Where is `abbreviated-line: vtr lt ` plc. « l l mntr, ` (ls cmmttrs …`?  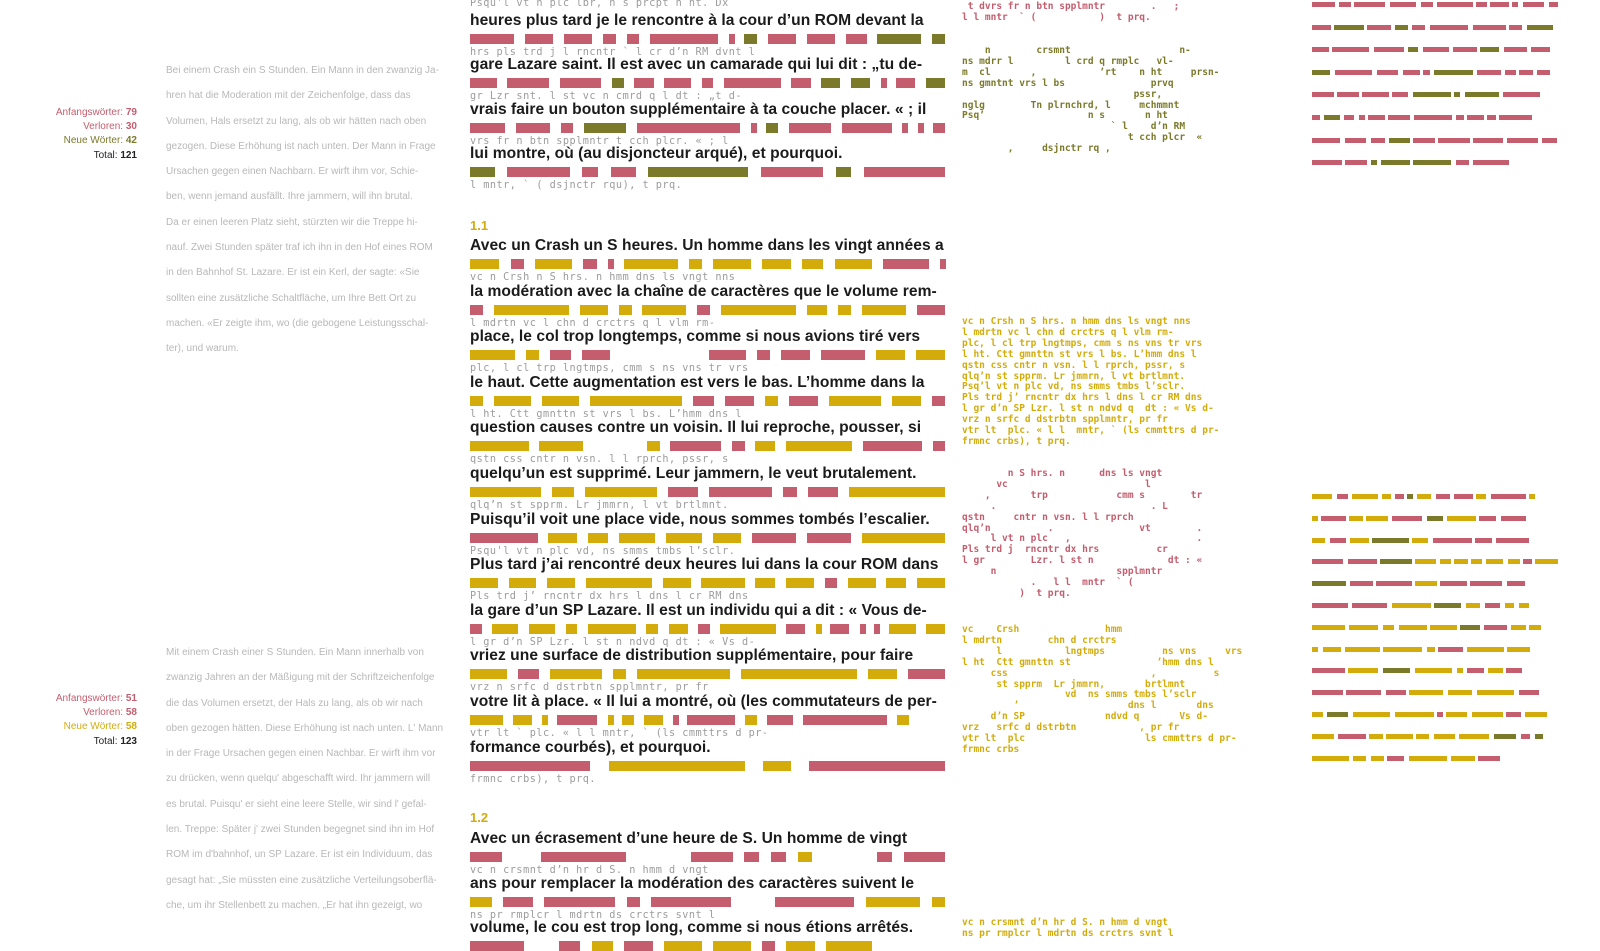 abbreviated-line: vtr lt ` plc. « l l mntr, ` (ls cmmttrs … is located at coordinates (619, 733).